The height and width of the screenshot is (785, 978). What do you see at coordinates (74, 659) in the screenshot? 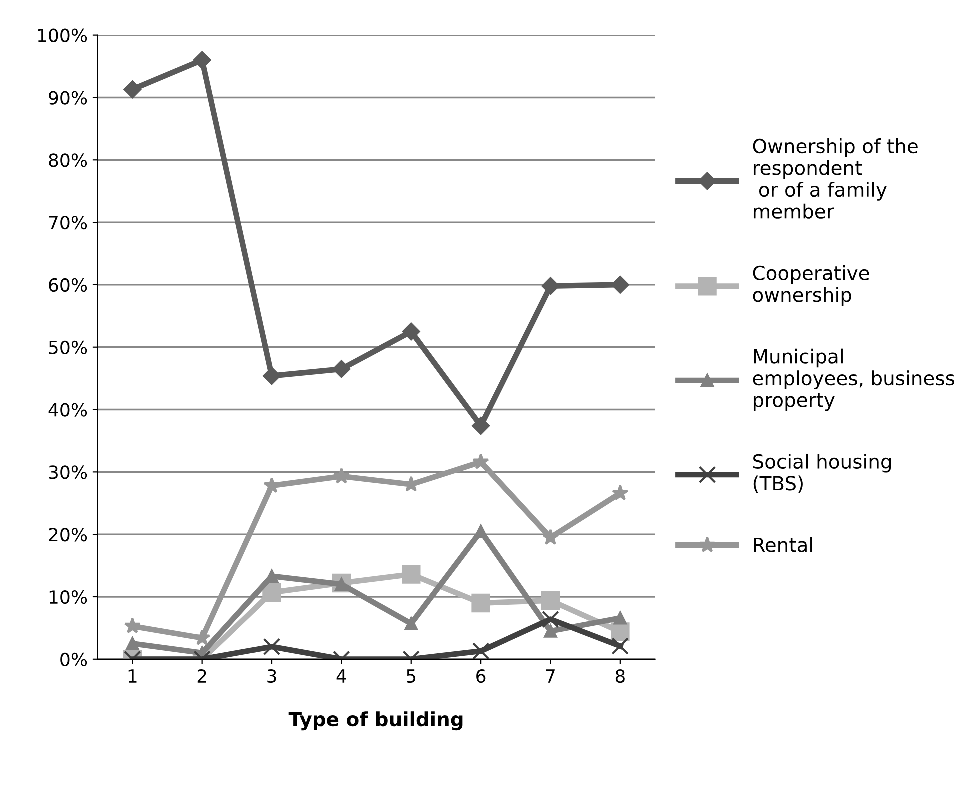
I see `y-tick-label: 0%` at bounding box center [74, 659].